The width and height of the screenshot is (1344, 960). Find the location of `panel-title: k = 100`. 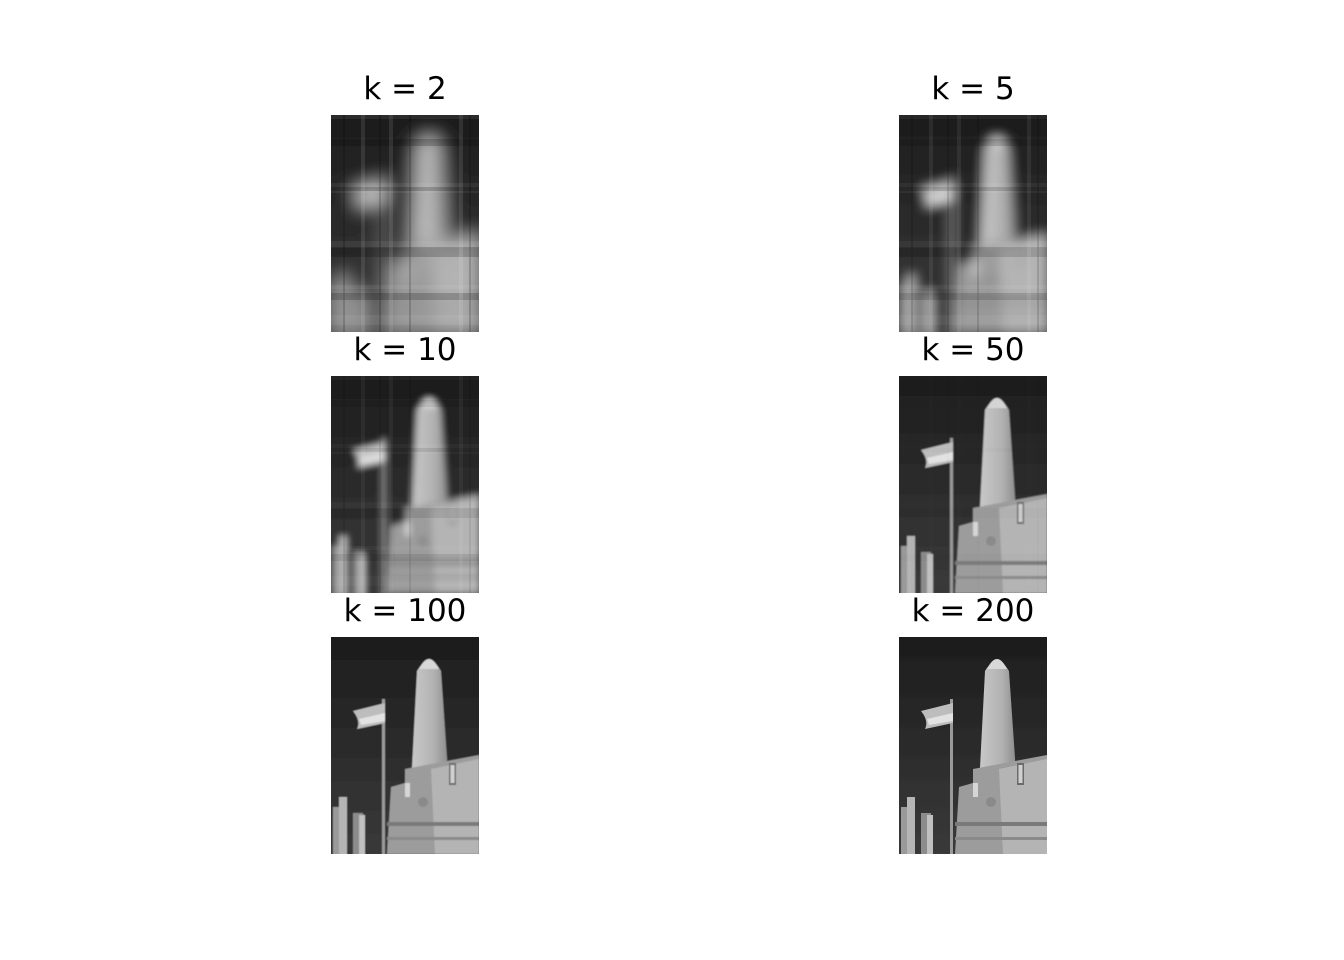

panel-title: k = 100 is located at coordinates (405, 611).